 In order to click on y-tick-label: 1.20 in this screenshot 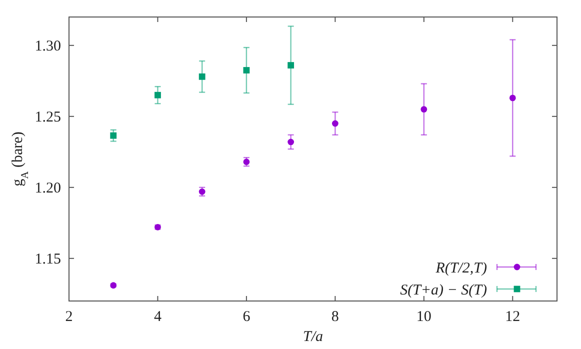, I will do `click(47, 188)`.